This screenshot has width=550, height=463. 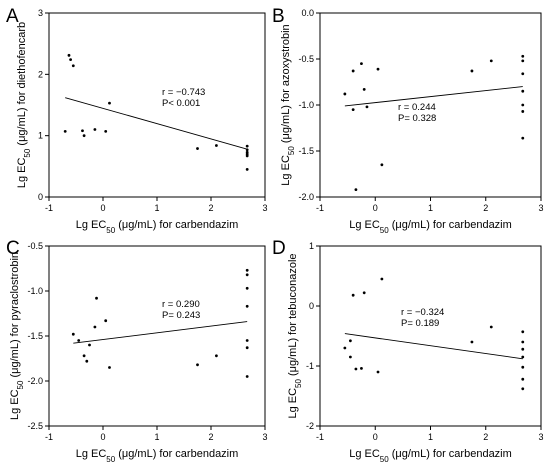 I want to click on y-axis-label: Lg EC50 (μg/mL) for pyraclostrobin, so click(x=17, y=336).